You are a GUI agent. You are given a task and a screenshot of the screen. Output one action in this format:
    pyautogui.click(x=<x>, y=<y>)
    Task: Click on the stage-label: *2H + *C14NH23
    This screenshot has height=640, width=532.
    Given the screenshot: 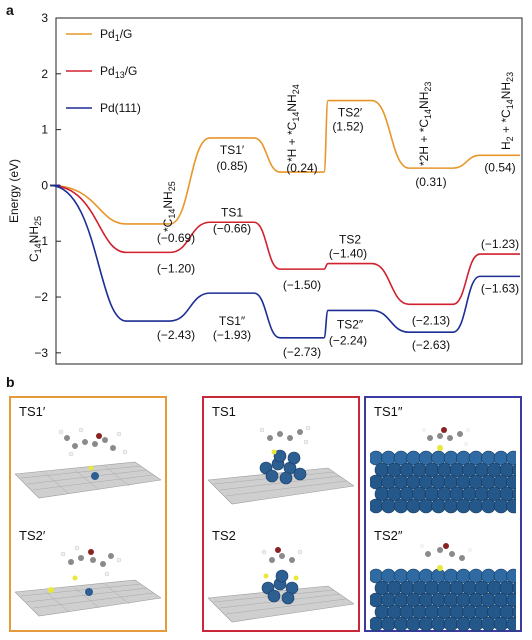 What is the action you would take?
    pyautogui.click(x=425, y=124)
    